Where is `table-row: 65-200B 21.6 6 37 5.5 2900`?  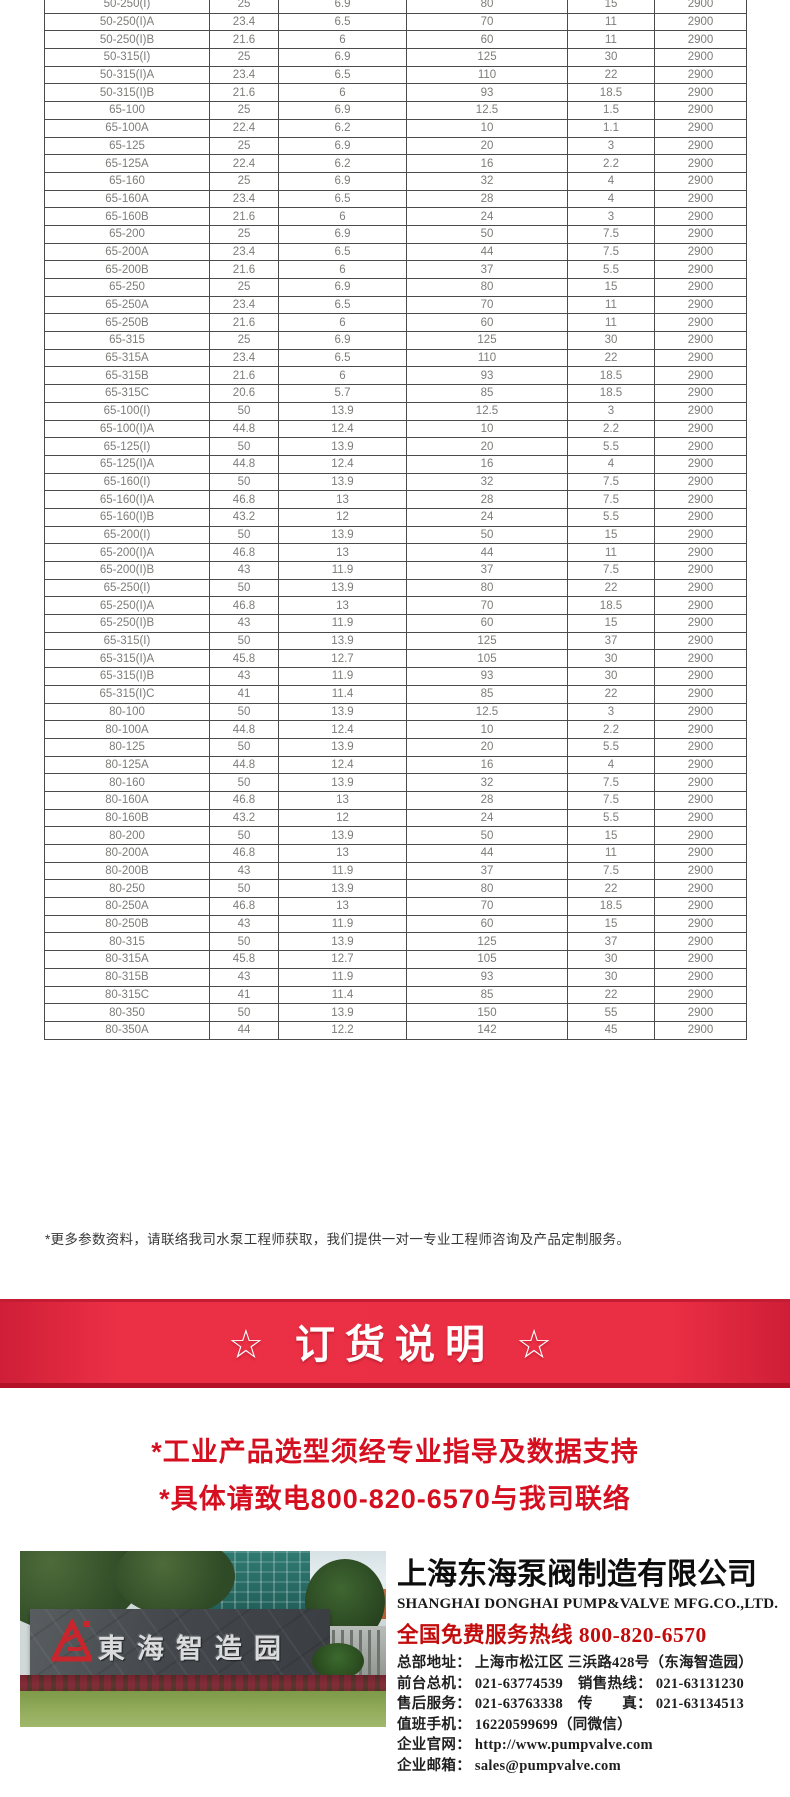
table-row: 65-200B 21.6 6 37 5.5 2900 is located at coordinates (395, 269).